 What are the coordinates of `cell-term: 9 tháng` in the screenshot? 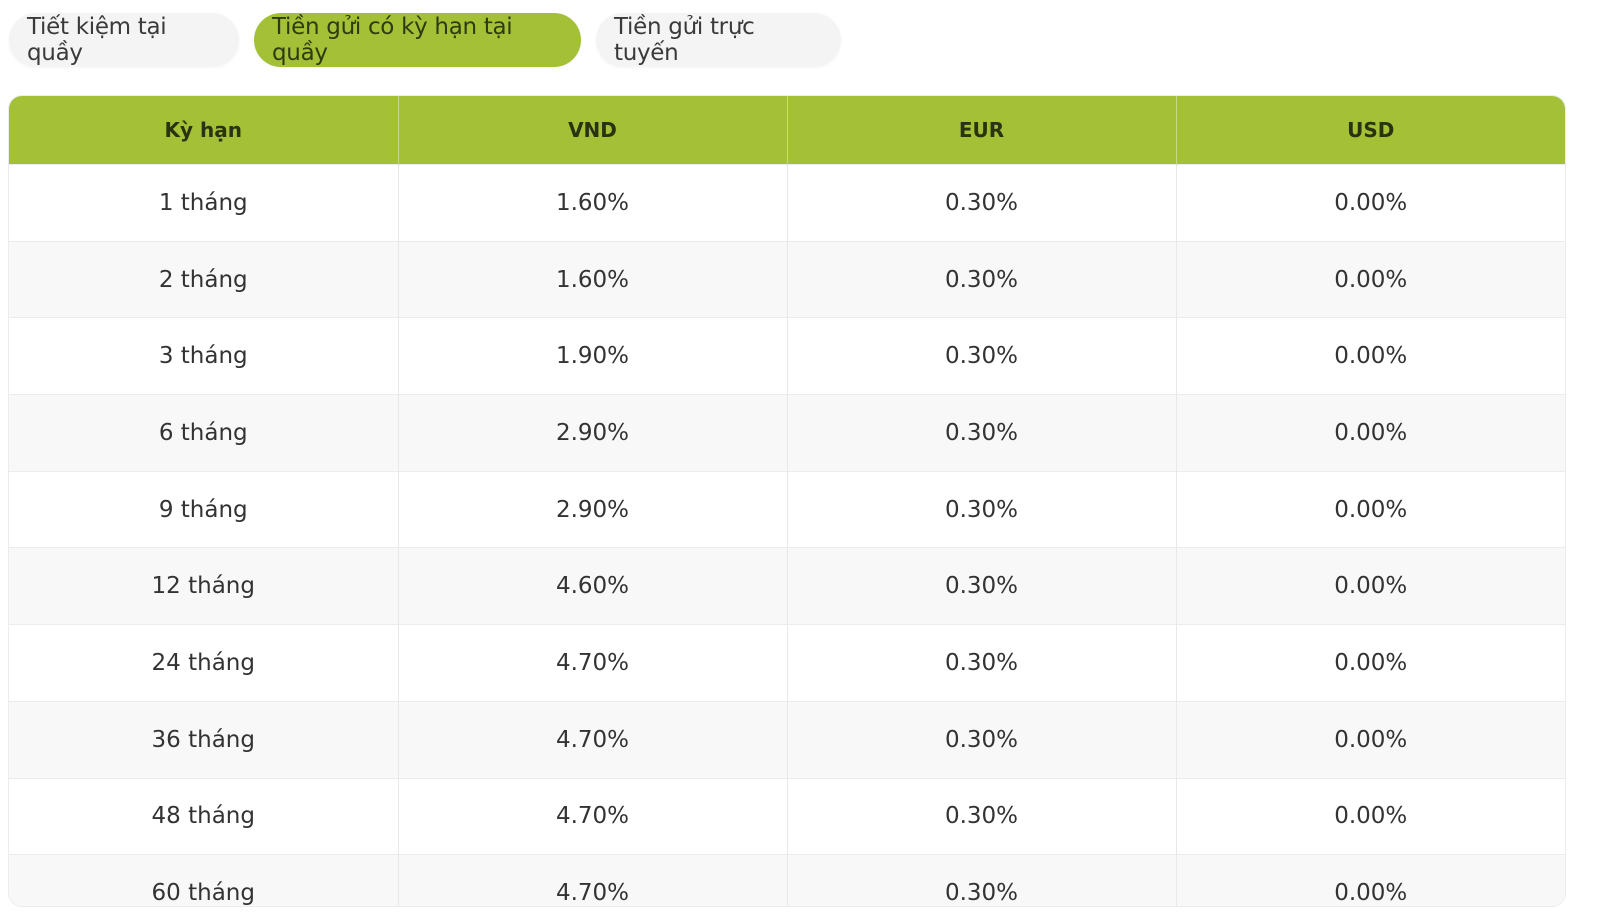 It's located at (204, 509).